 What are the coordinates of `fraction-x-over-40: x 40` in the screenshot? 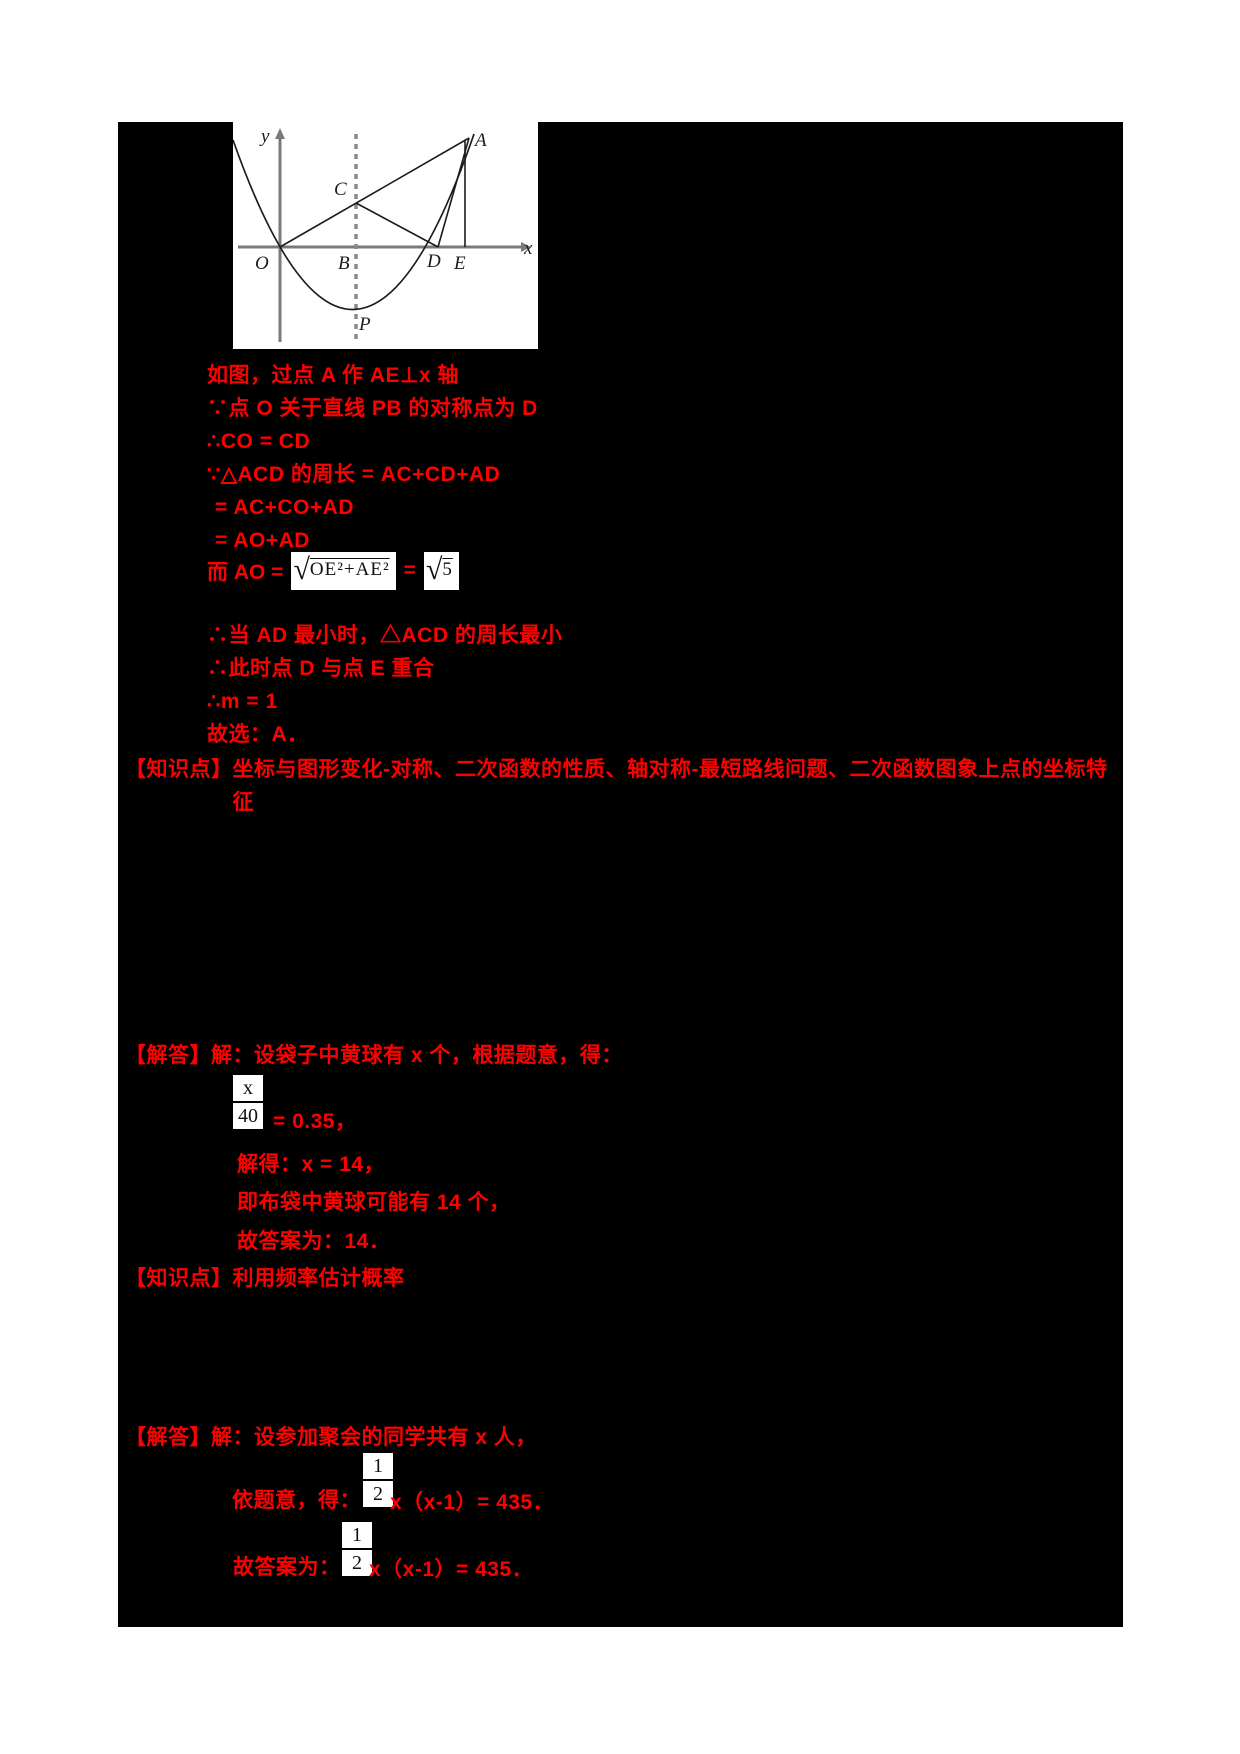 It's located at (248, 1102).